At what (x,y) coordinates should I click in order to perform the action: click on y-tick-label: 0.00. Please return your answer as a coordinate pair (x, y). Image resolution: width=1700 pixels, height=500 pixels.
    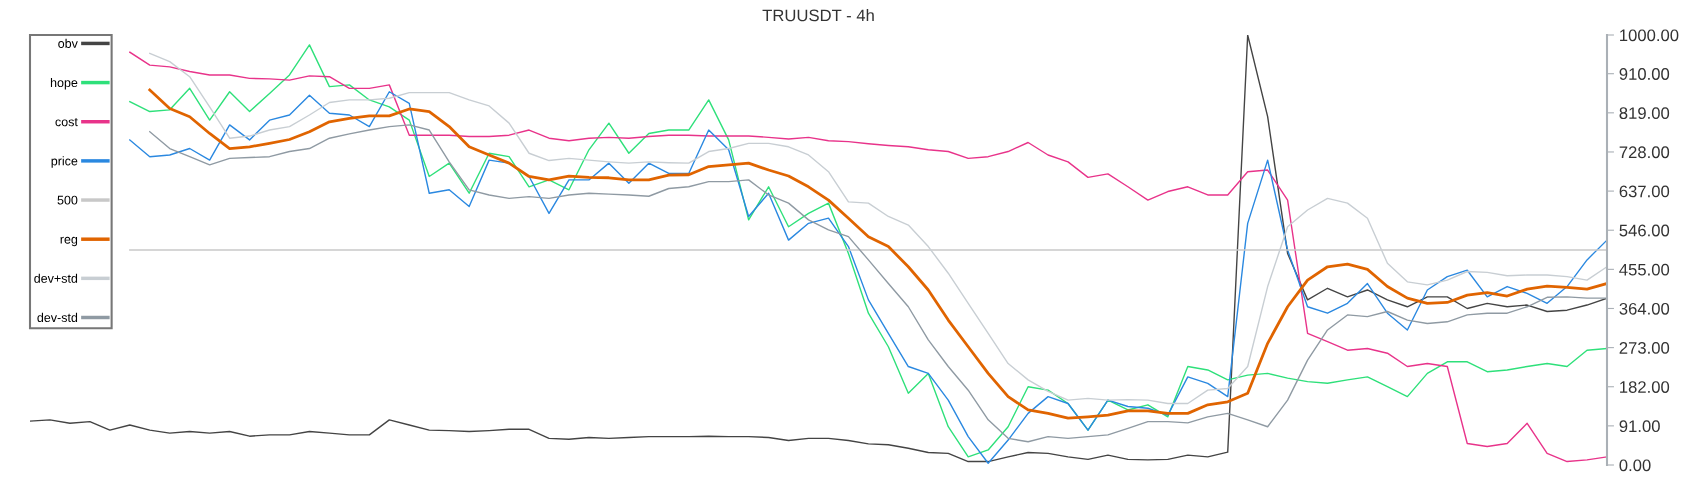
    Looking at the image, I should click on (1635, 465).